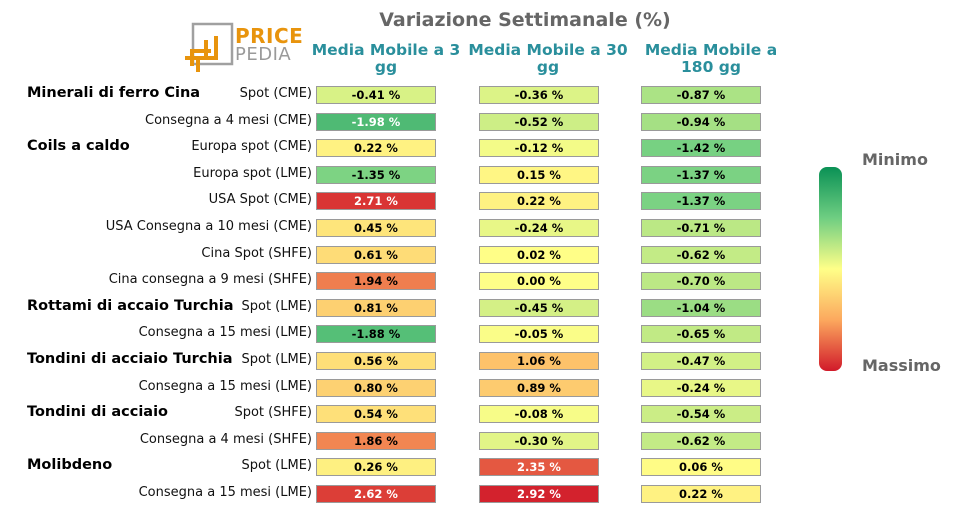 The height and width of the screenshot is (518, 968). I want to click on heatmap-cell: 0.00 %, so click(539, 281).